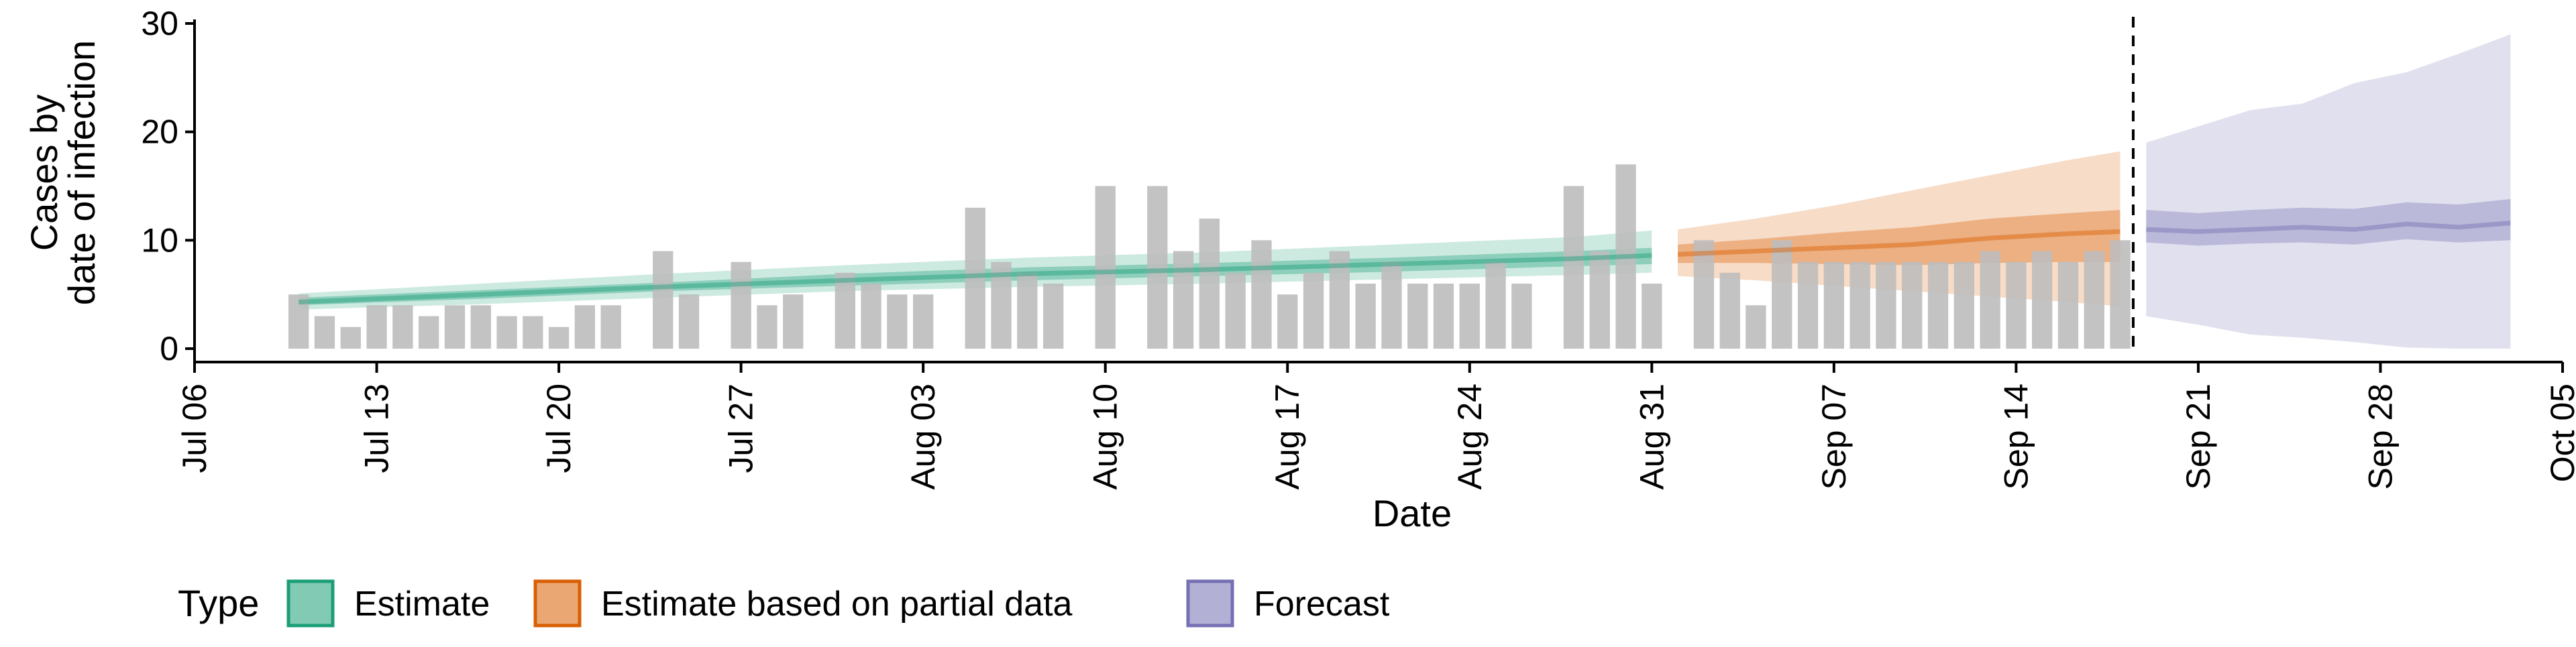 This screenshot has width=2576, height=647. I want to click on legend-item: Forecast, so click(1288, 603).